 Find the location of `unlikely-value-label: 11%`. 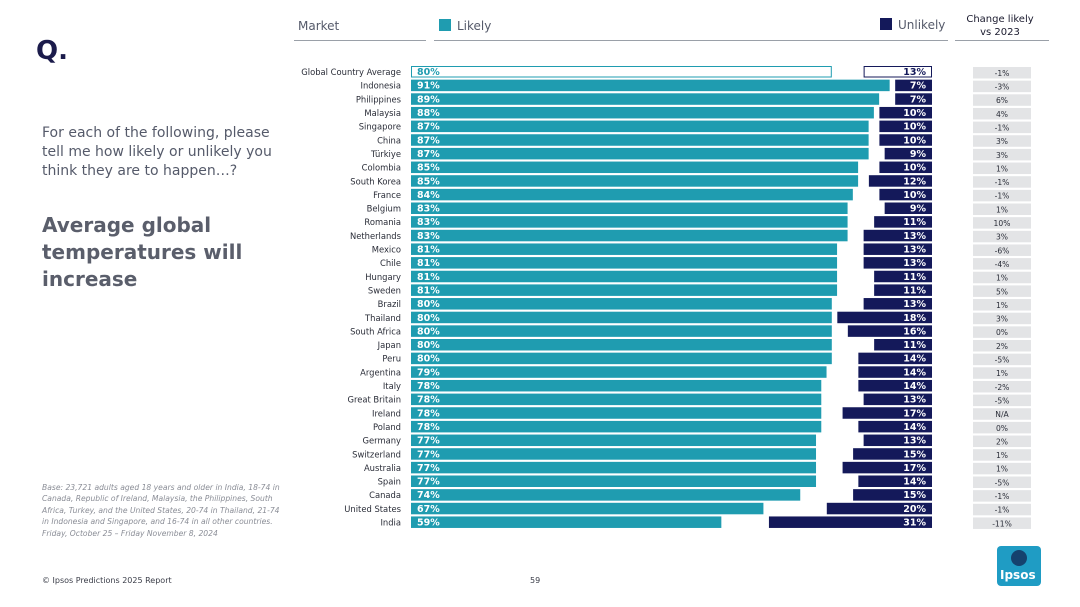

unlikely-value-label: 11% is located at coordinates (914, 290).